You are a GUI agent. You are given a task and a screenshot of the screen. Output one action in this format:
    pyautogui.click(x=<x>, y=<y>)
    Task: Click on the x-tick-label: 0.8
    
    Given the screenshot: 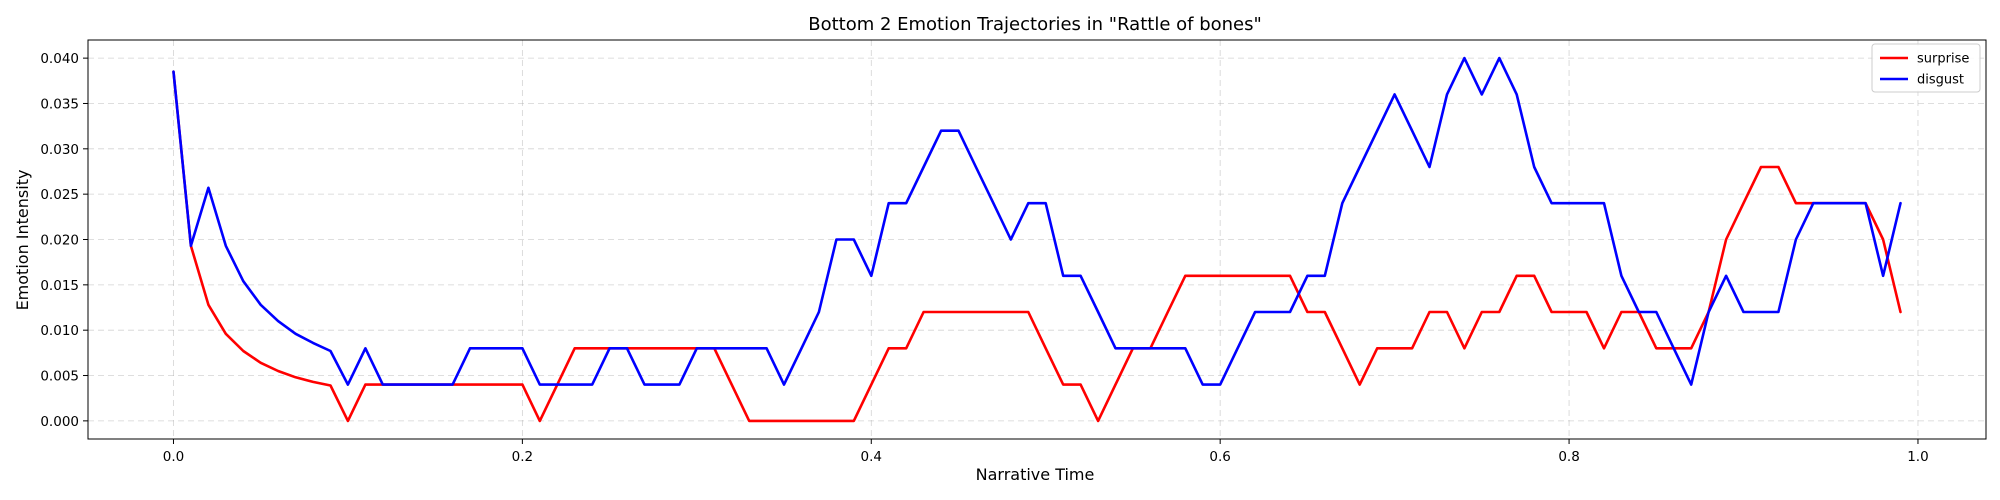 What is the action you would take?
    pyautogui.click(x=1568, y=457)
    